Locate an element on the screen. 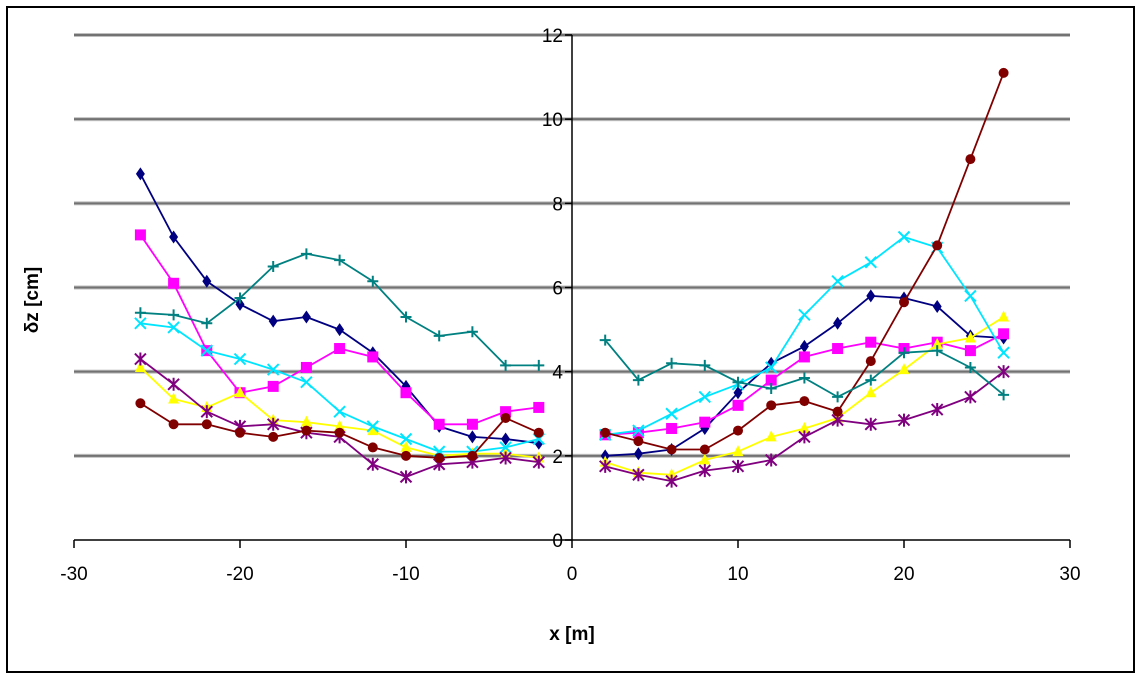 This screenshot has height=679, width=1141. y-tick-label-8: 8 is located at coordinates (557, 204).